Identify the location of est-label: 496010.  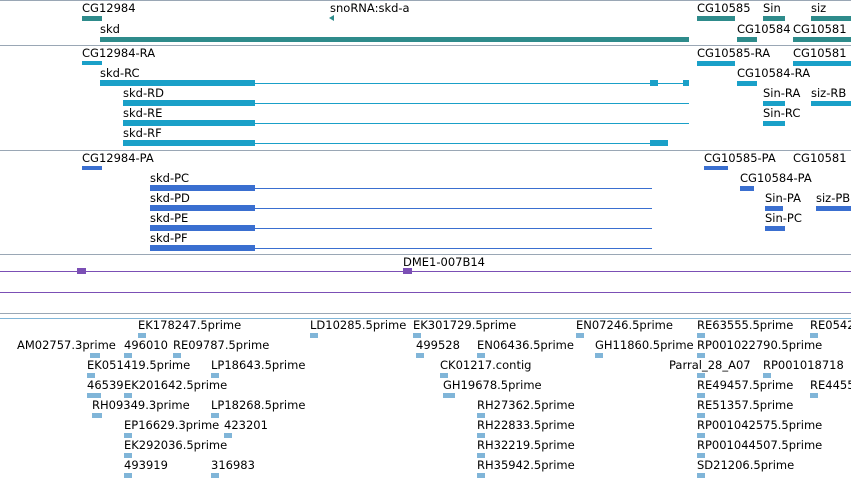
(146, 345).